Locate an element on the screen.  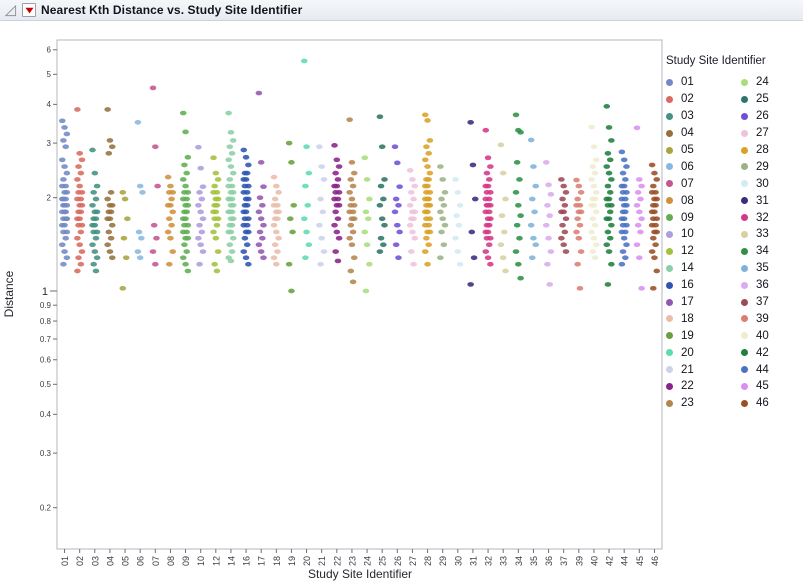
legend-item-26: 26 is located at coordinates (770, 116).